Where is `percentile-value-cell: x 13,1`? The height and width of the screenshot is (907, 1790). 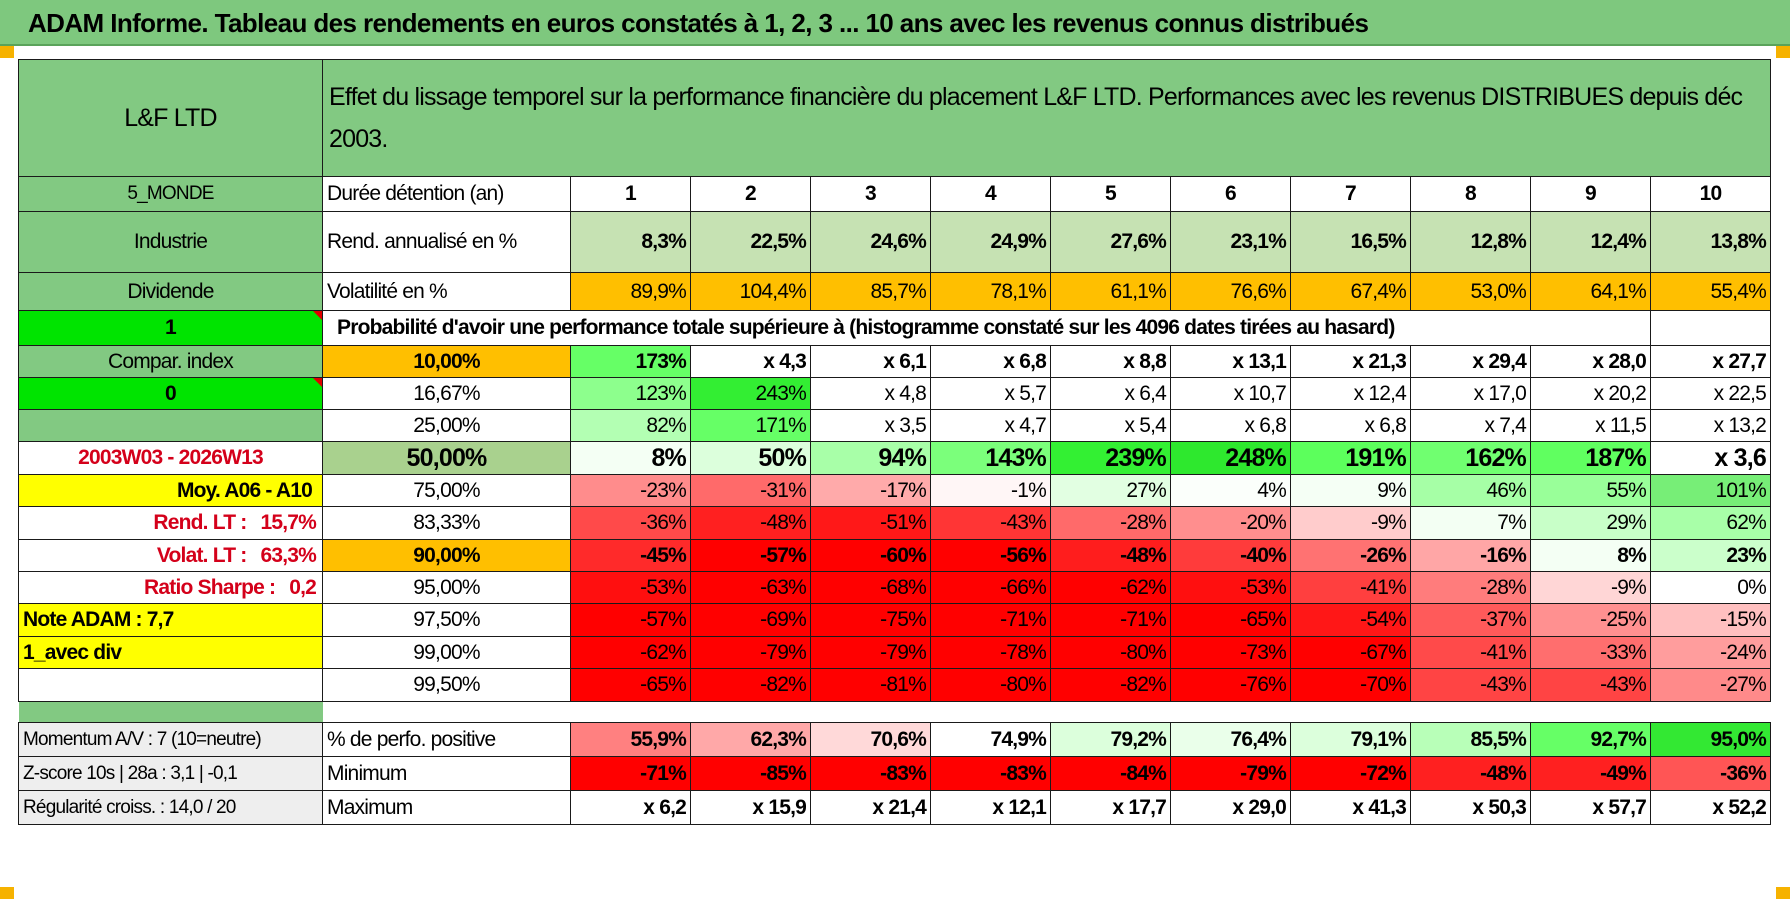 percentile-value-cell: x 13,1 is located at coordinates (1230, 361).